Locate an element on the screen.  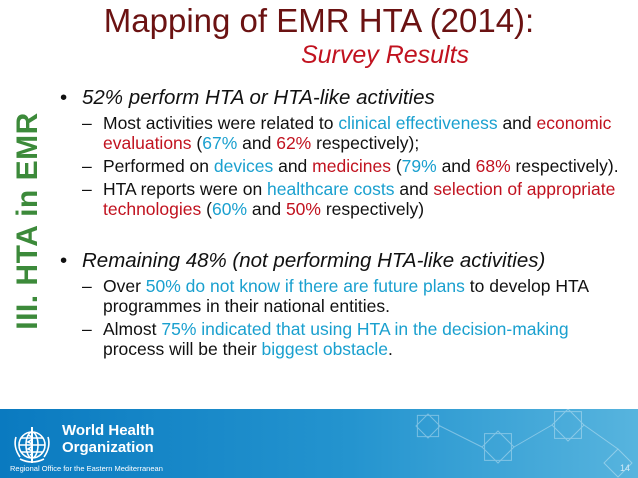
highlight-red: 68% is located at coordinates (493, 166).